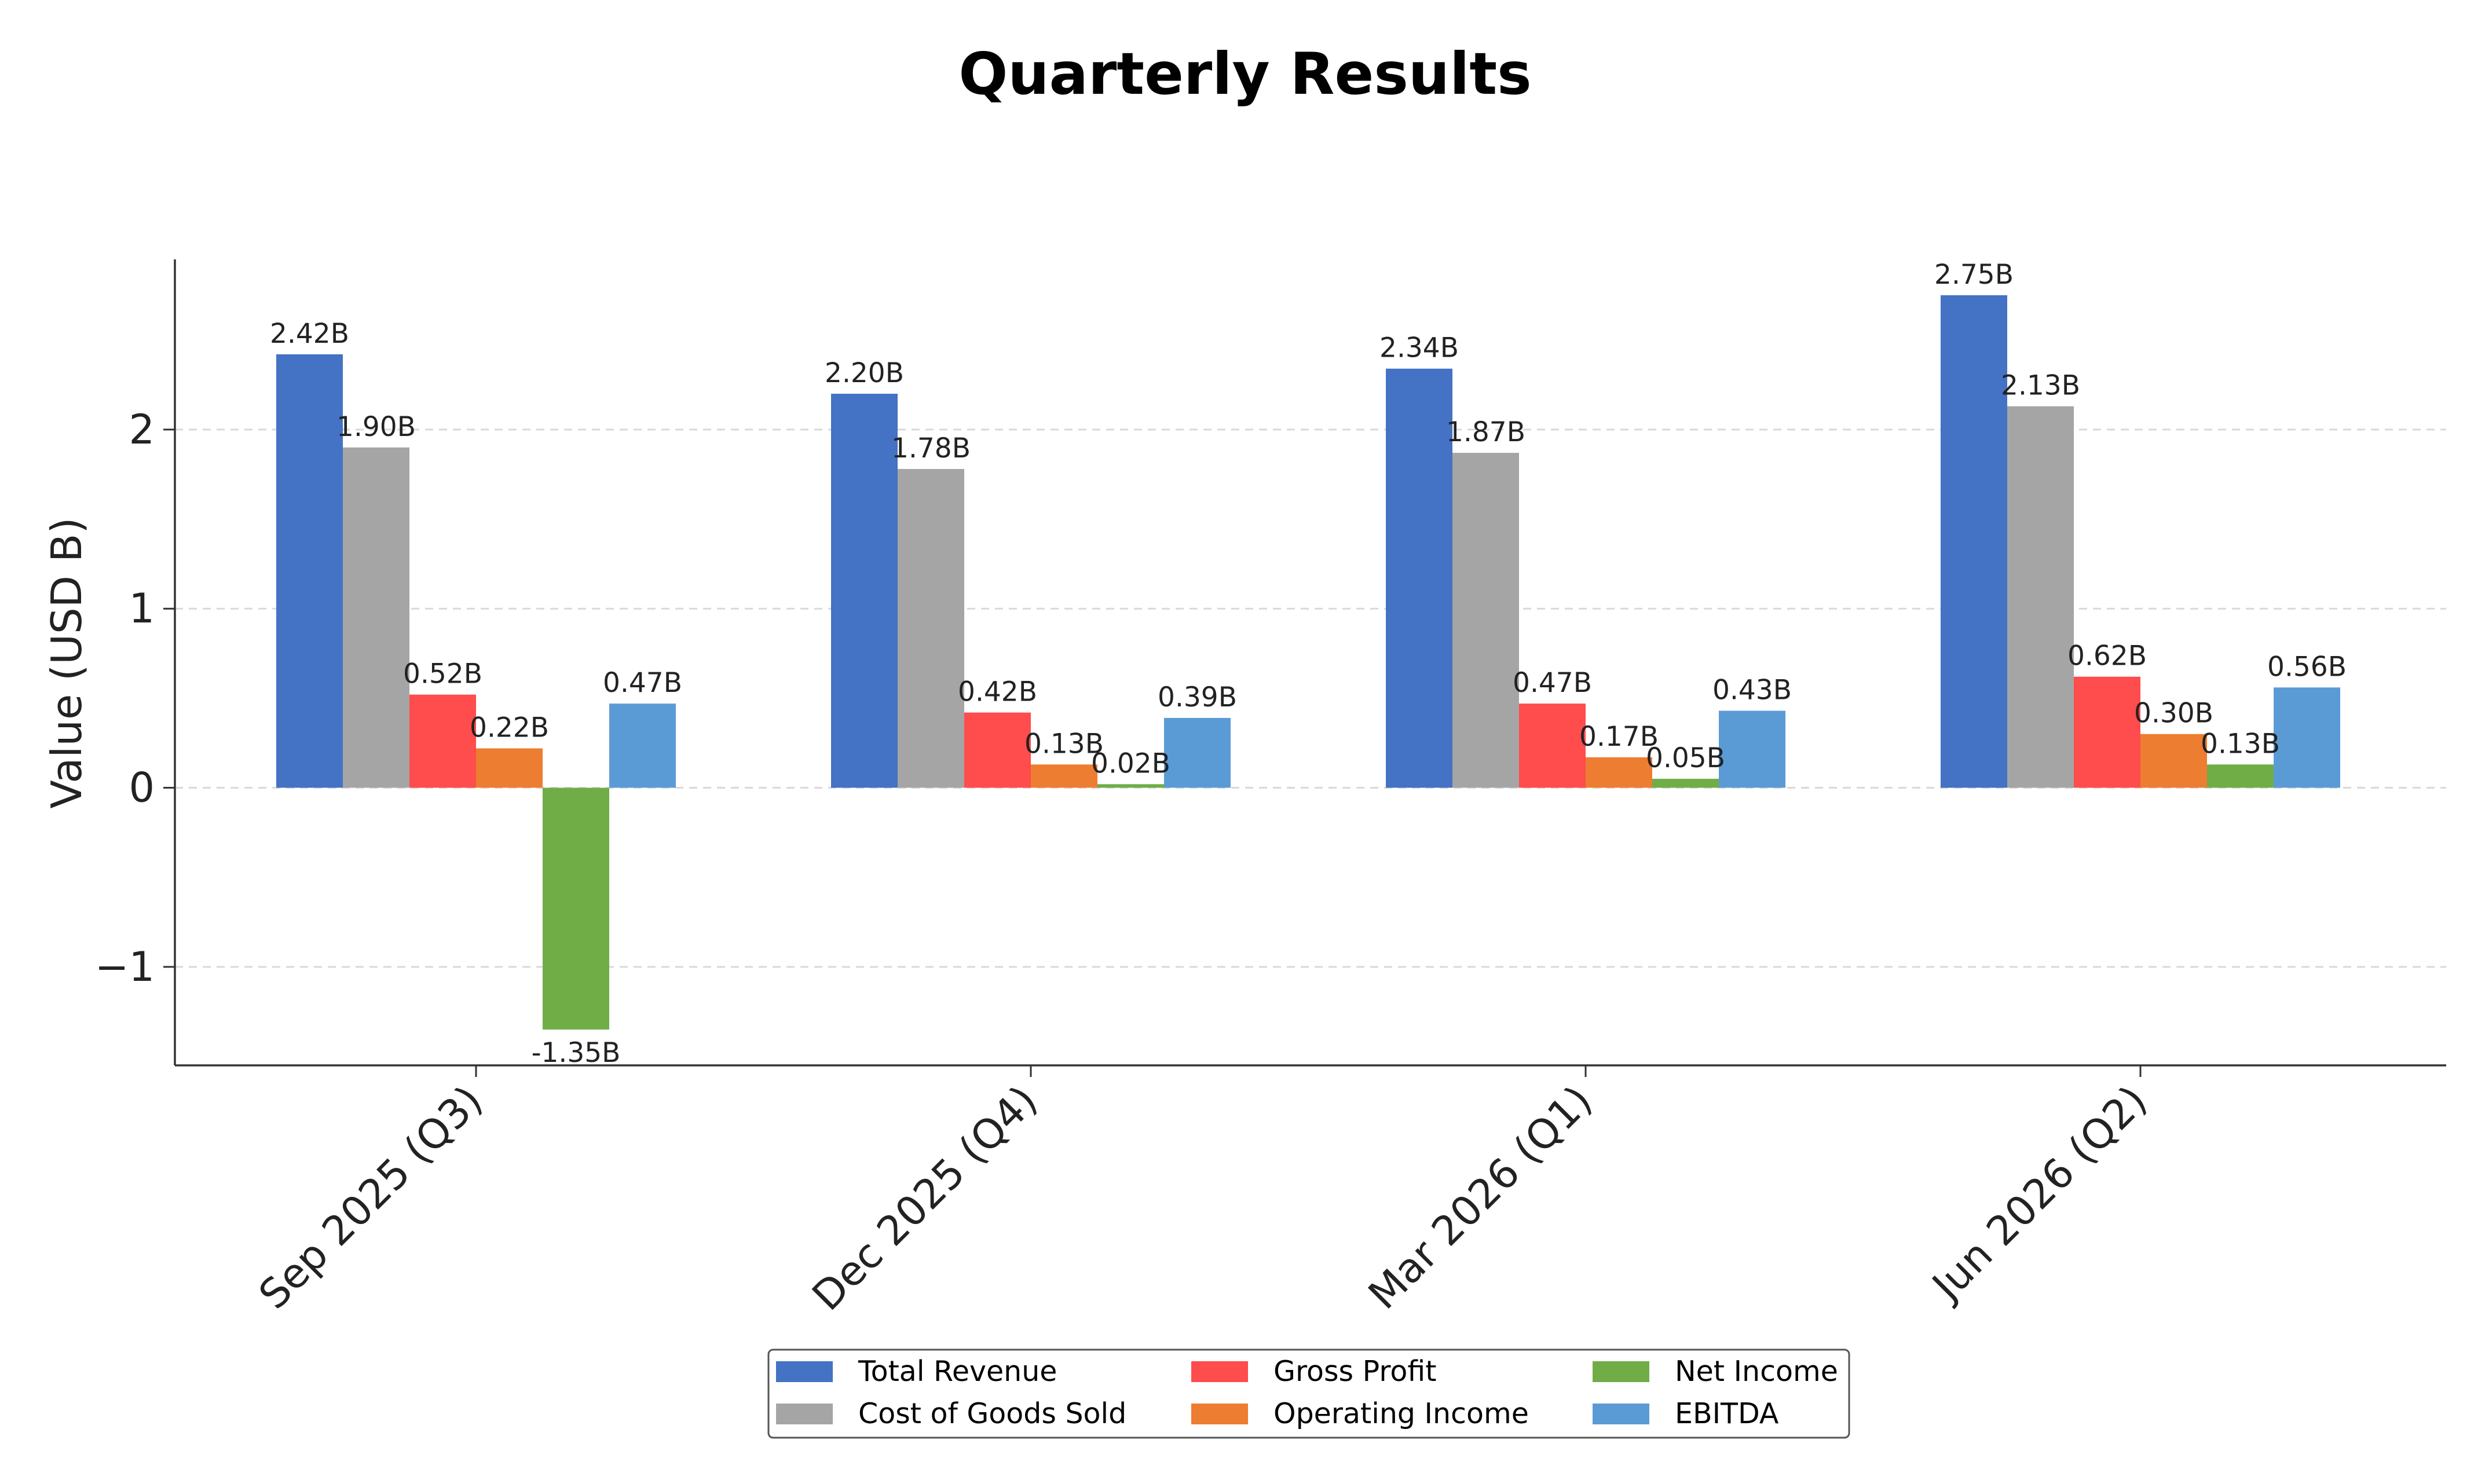 This screenshot has width=2485, height=1484. What do you see at coordinates (142, 608) in the screenshot?
I see `y-tick-label: 1` at bounding box center [142, 608].